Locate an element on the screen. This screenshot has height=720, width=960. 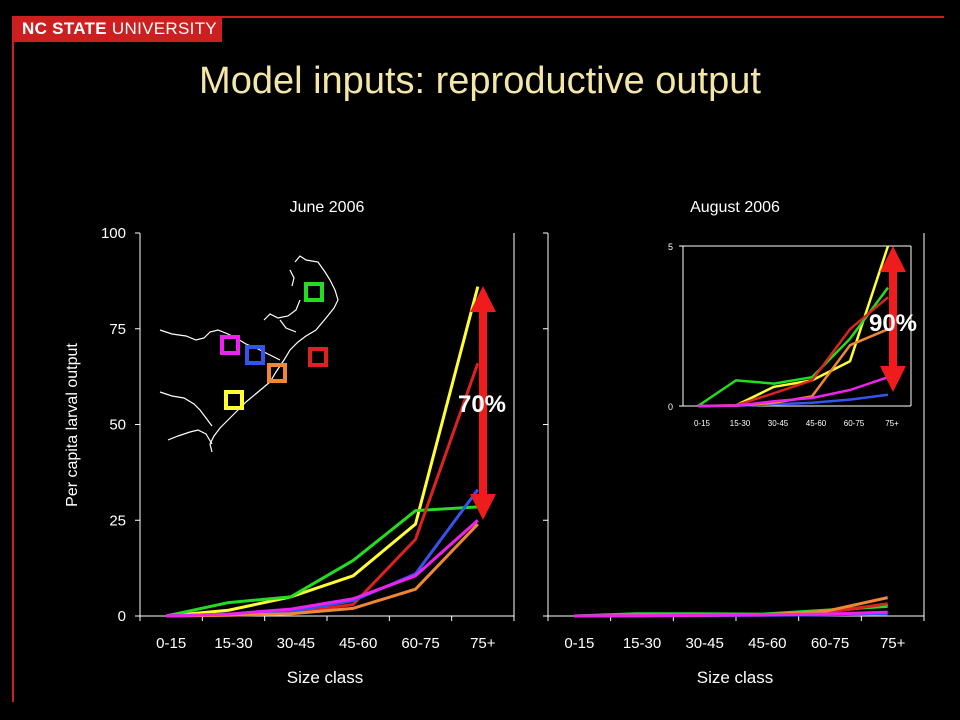
aug-chart-title: August 2006 is located at coordinates (735, 207).